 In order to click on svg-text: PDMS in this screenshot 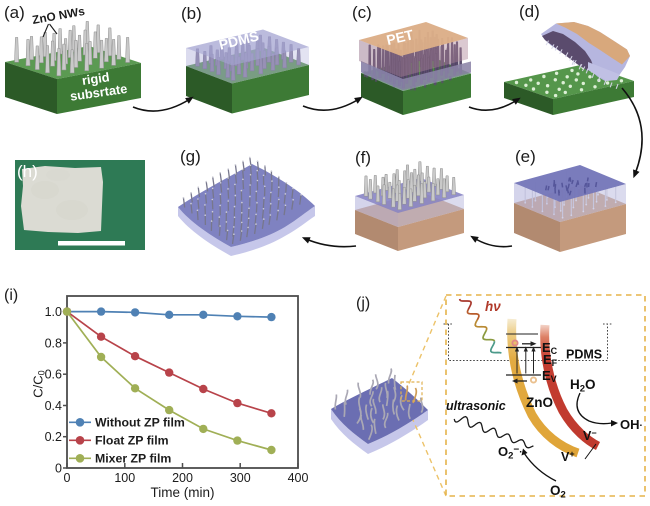, I will do `click(584, 355)`.